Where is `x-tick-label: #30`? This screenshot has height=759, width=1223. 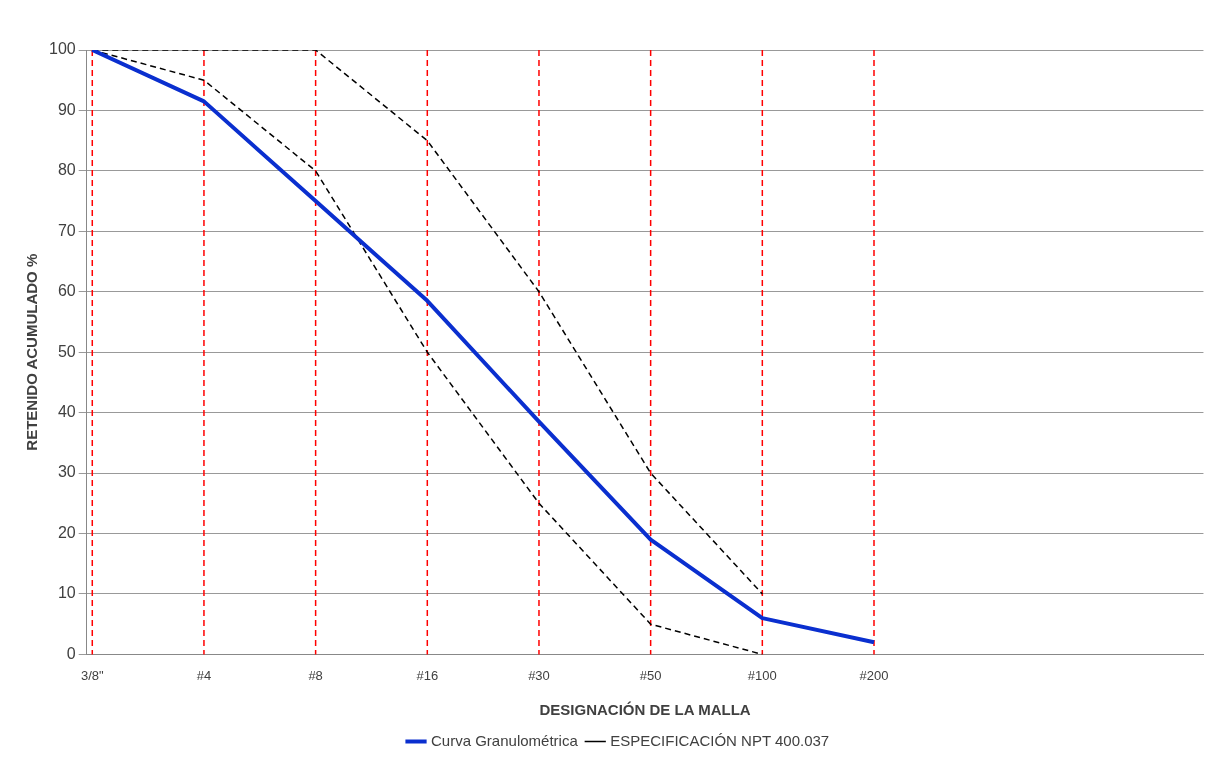
x-tick-label: #30 is located at coordinates (539, 675).